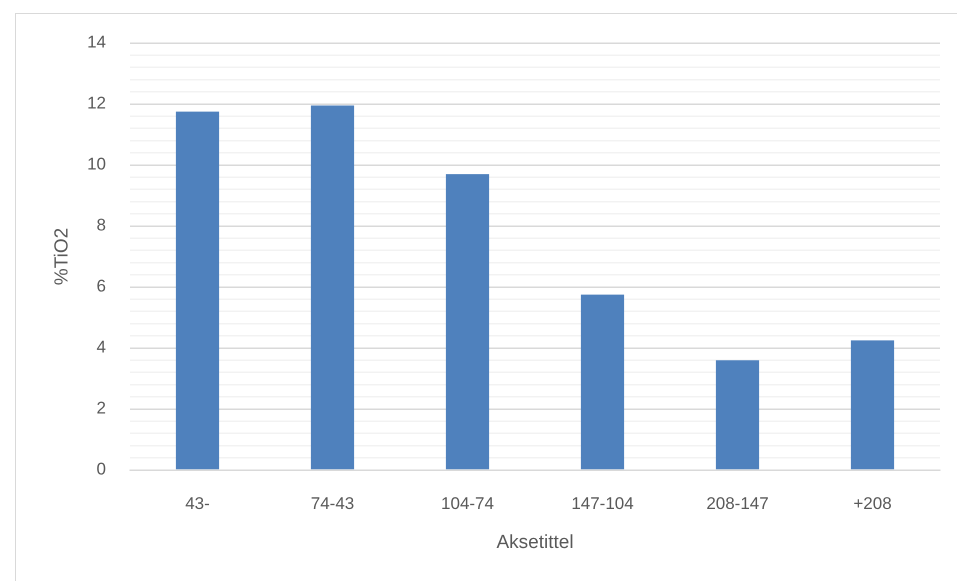  What do you see at coordinates (101, 225) in the screenshot?
I see `y-tick-label: 8` at bounding box center [101, 225].